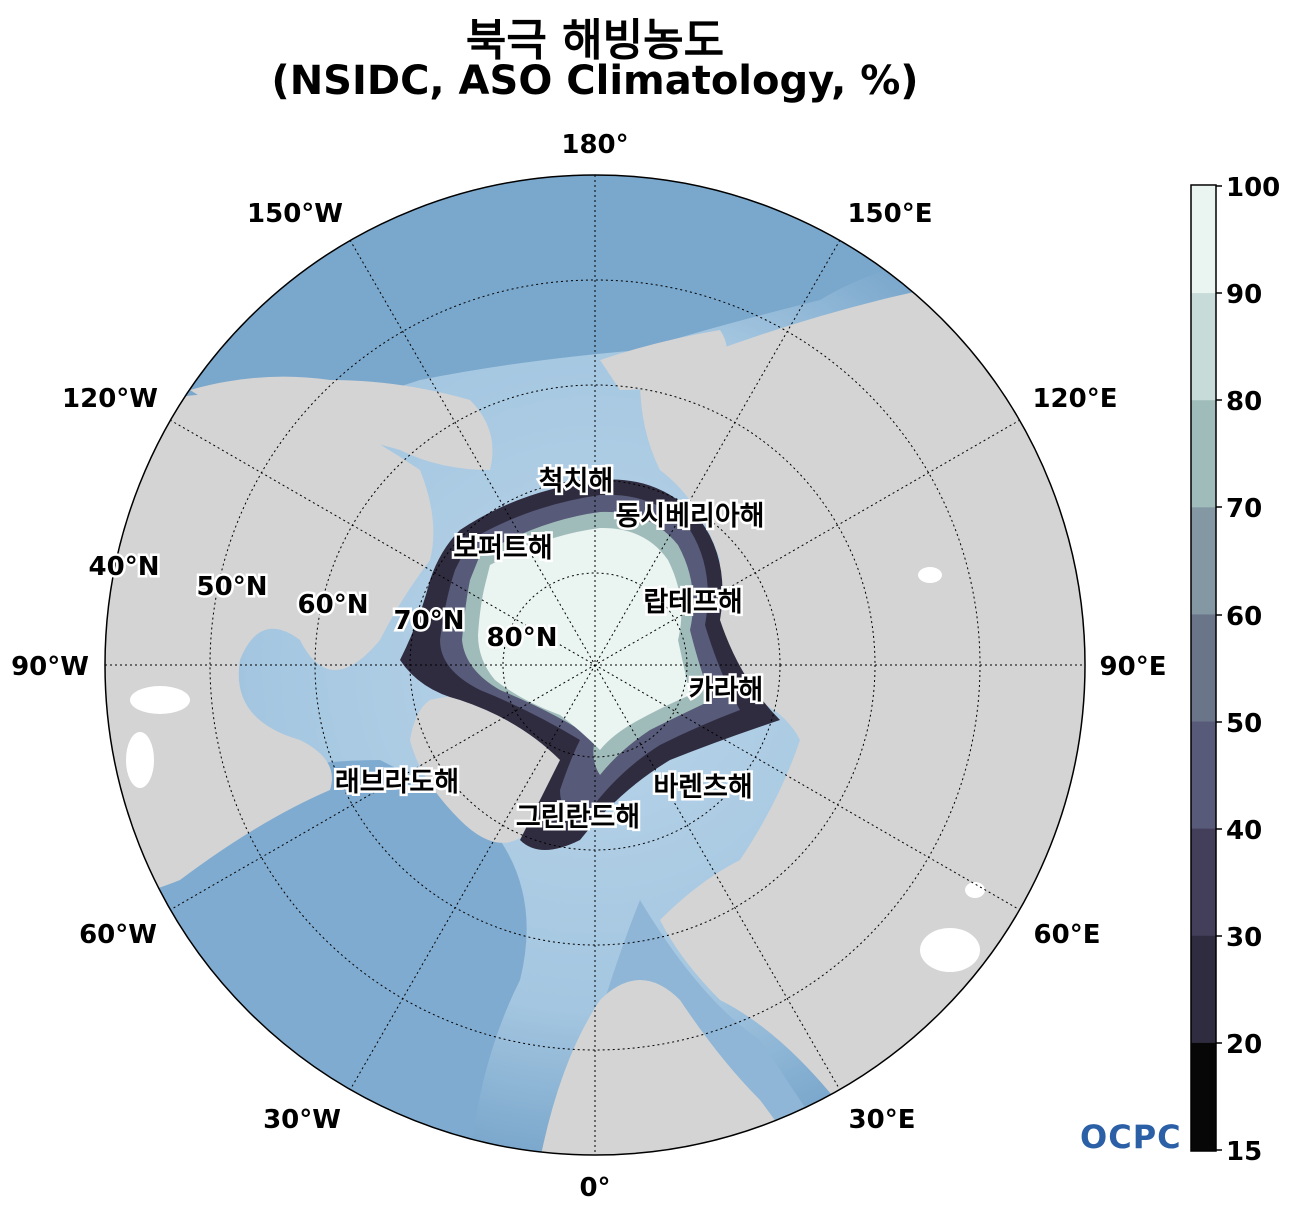  Describe the element at coordinates (333, 605) in the screenshot. I see `lat-label-60n: 60°N` at that location.